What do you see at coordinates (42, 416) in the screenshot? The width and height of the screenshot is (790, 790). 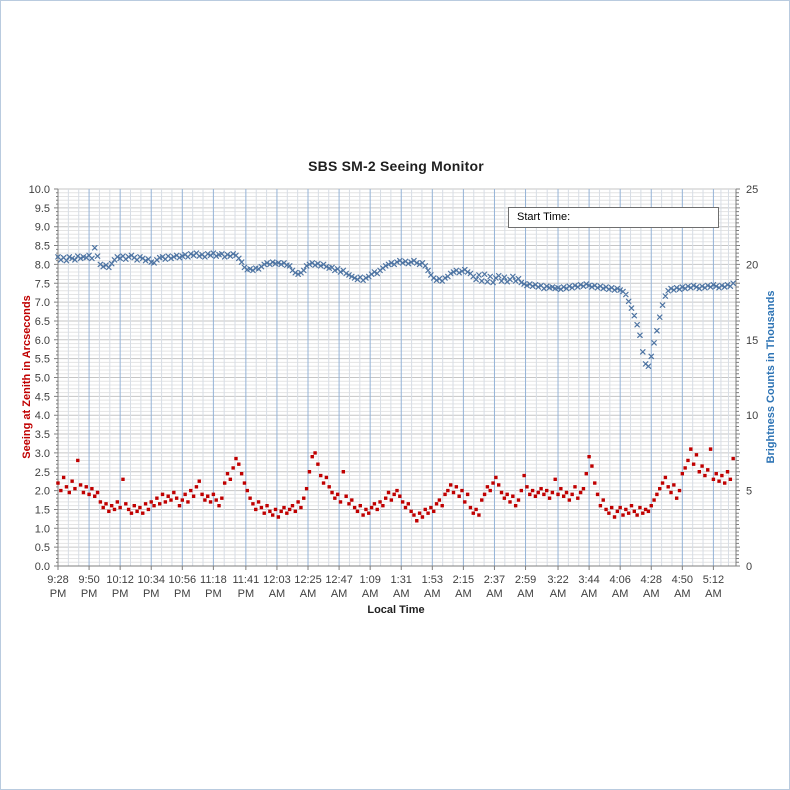 I see `left-y-tick-label: 4.0` at bounding box center [42, 416].